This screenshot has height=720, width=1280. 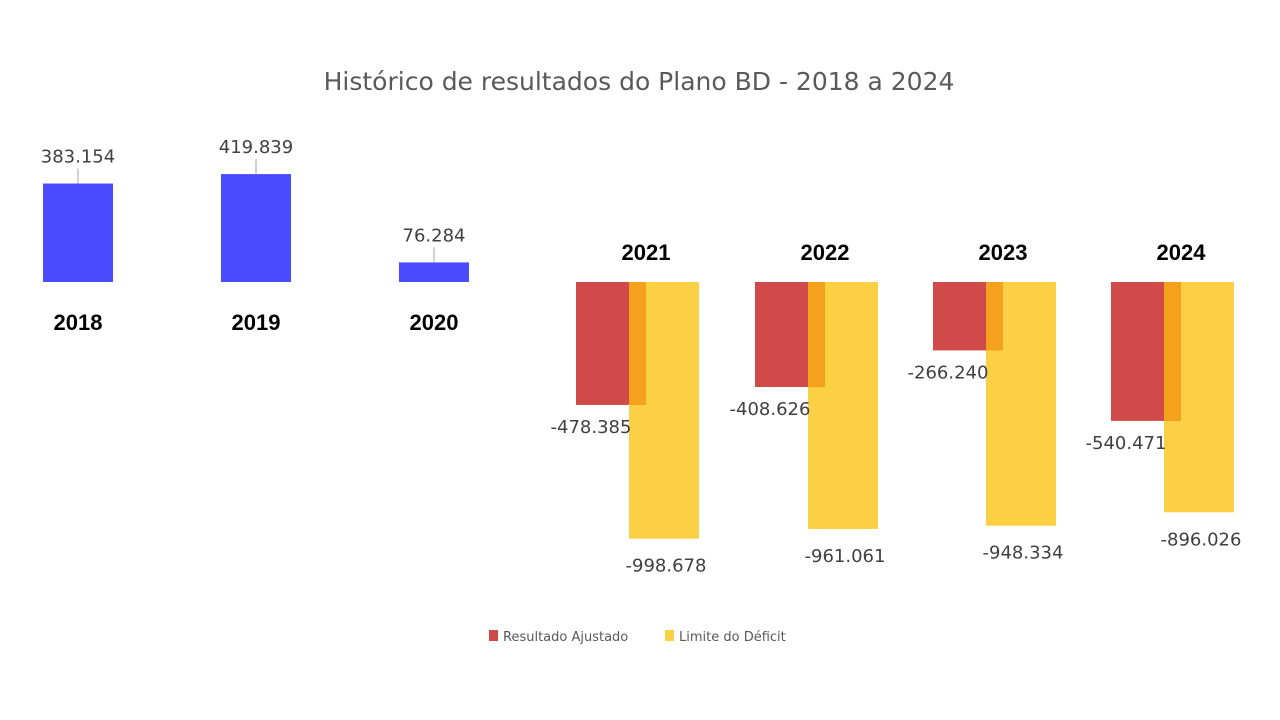 I want to click on year-label-2024: 2024, so click(x=1182, y=252).